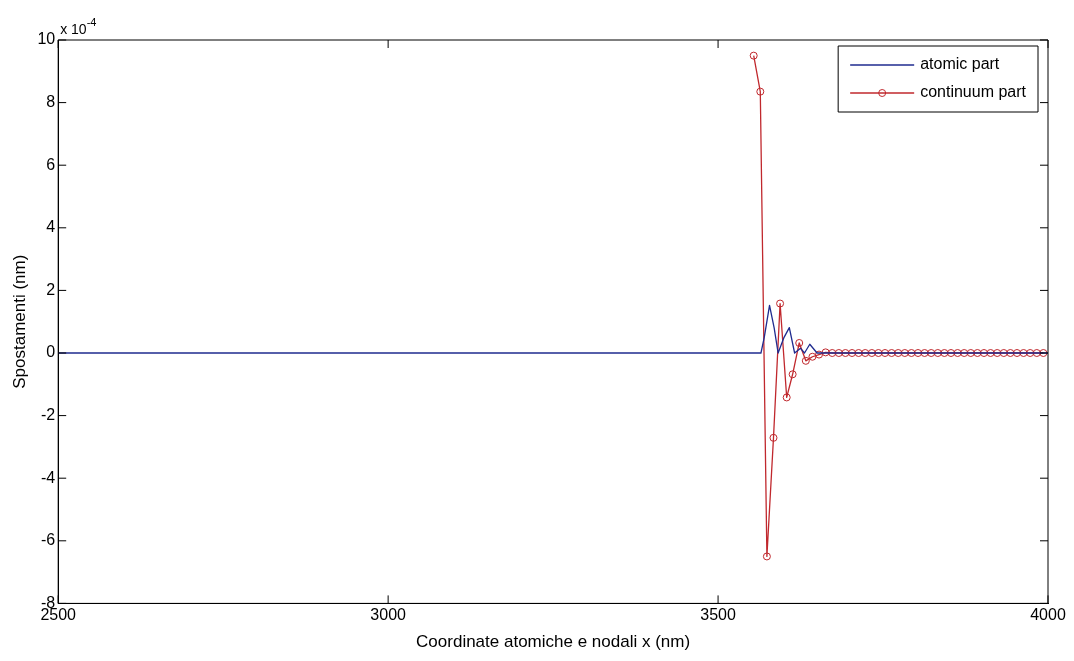 Image resolution: width=1074 pixels, height=661 pixels. Describe the element at coordinates (51, 227) in the screenshot. I see `y-tick-label: 4` at that location.